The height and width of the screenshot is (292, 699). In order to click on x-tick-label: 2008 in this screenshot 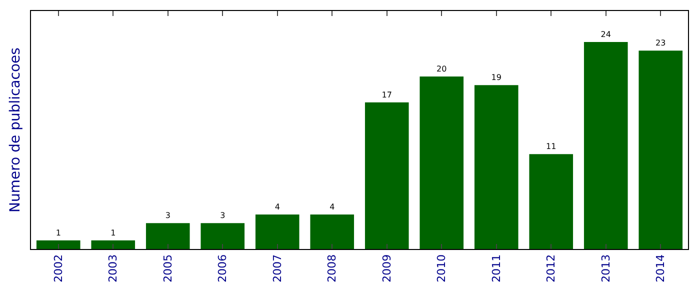, I will do `click(332, 268)`.